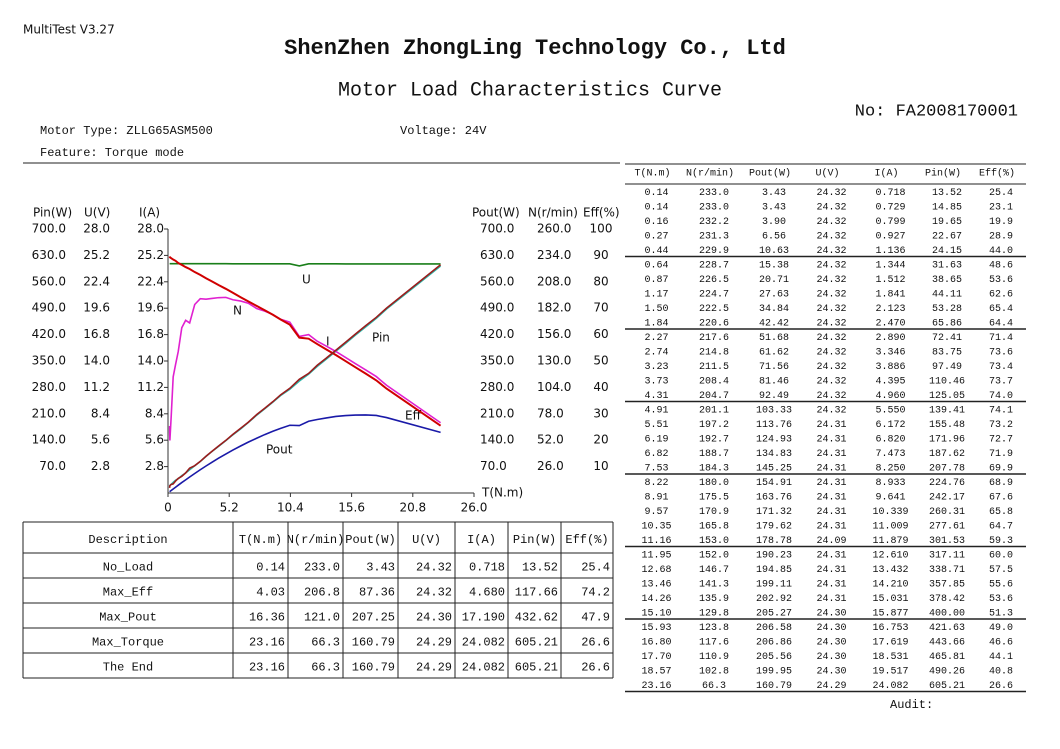 The width and height of the screenshot is (1060, 749). What do you see at coordinates (774, 468) in the screenshot?
I see `data-cell: 145.25` at bounding box center [774, 468].